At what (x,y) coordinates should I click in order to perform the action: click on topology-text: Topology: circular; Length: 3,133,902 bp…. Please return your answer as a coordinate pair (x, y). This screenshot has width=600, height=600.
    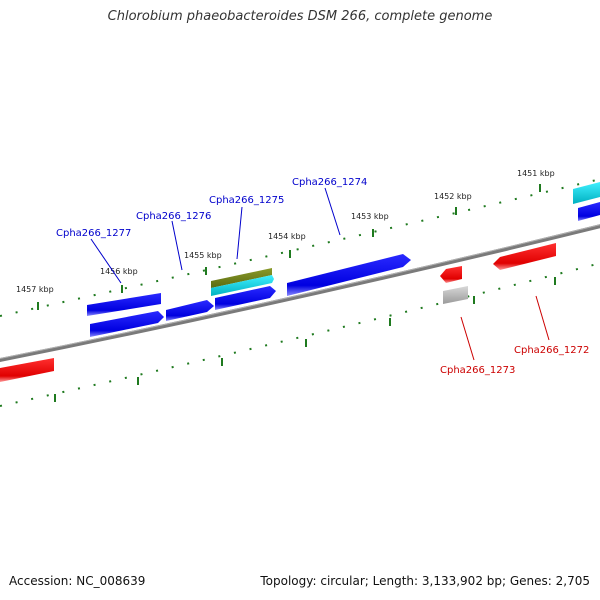
    Looking at the image, I should click on (425, 581).